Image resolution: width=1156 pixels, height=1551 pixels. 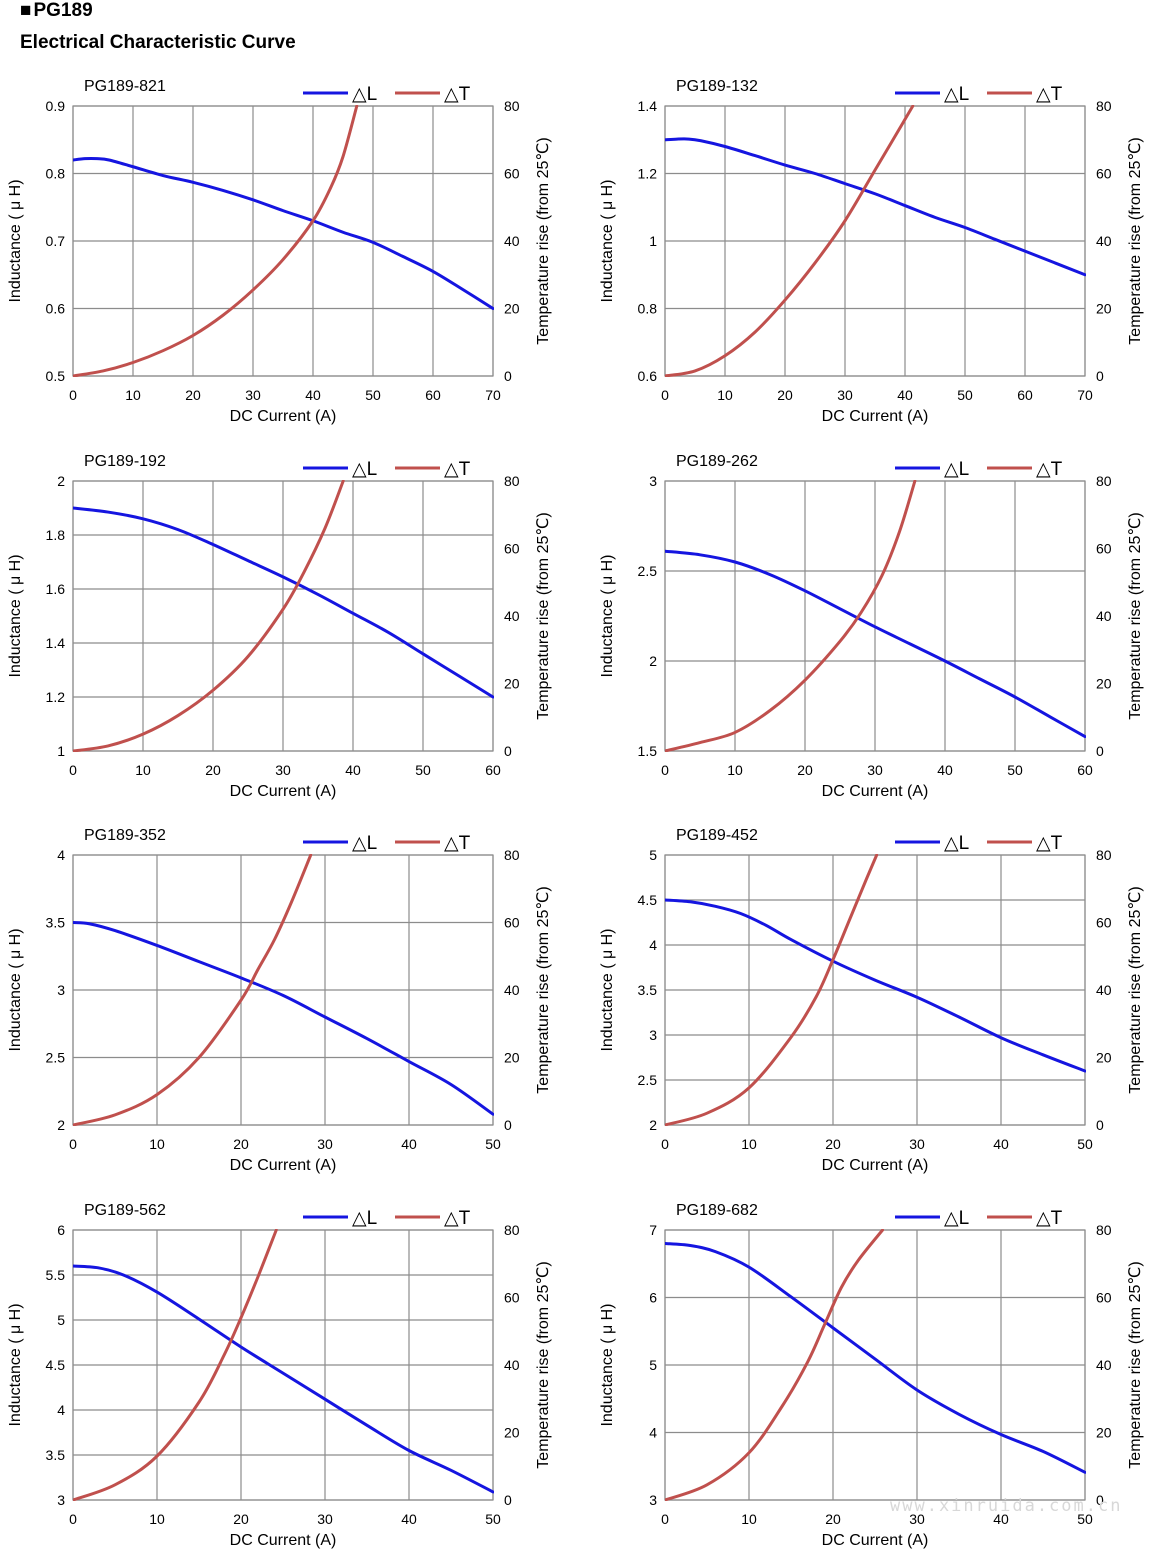 I want to click on y-tick-label: 1.5, so click(x=648, y=751).